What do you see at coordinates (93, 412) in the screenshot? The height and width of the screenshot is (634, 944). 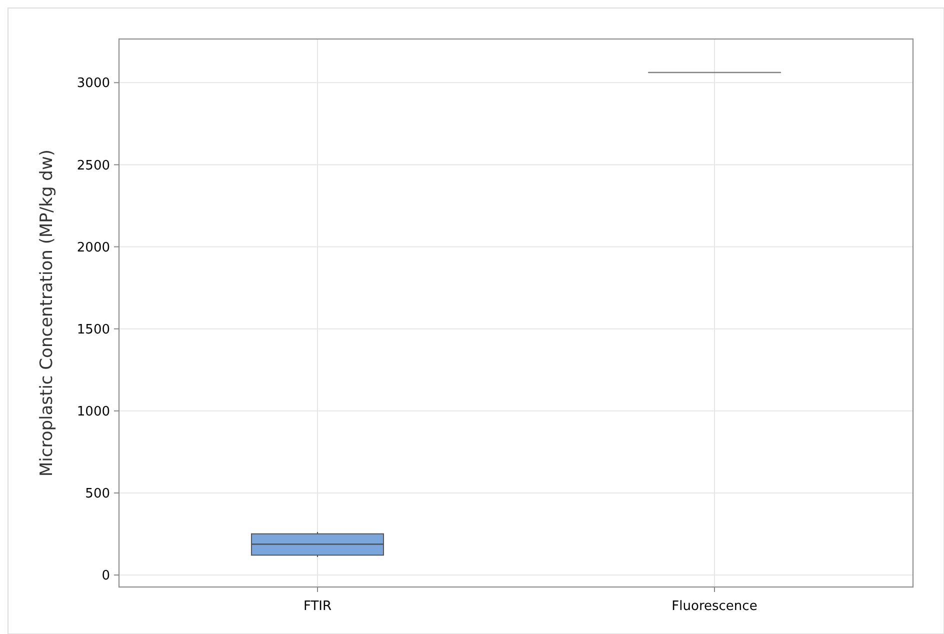 I see `y-tick-label: 1000` at bounding box center [93, 412].